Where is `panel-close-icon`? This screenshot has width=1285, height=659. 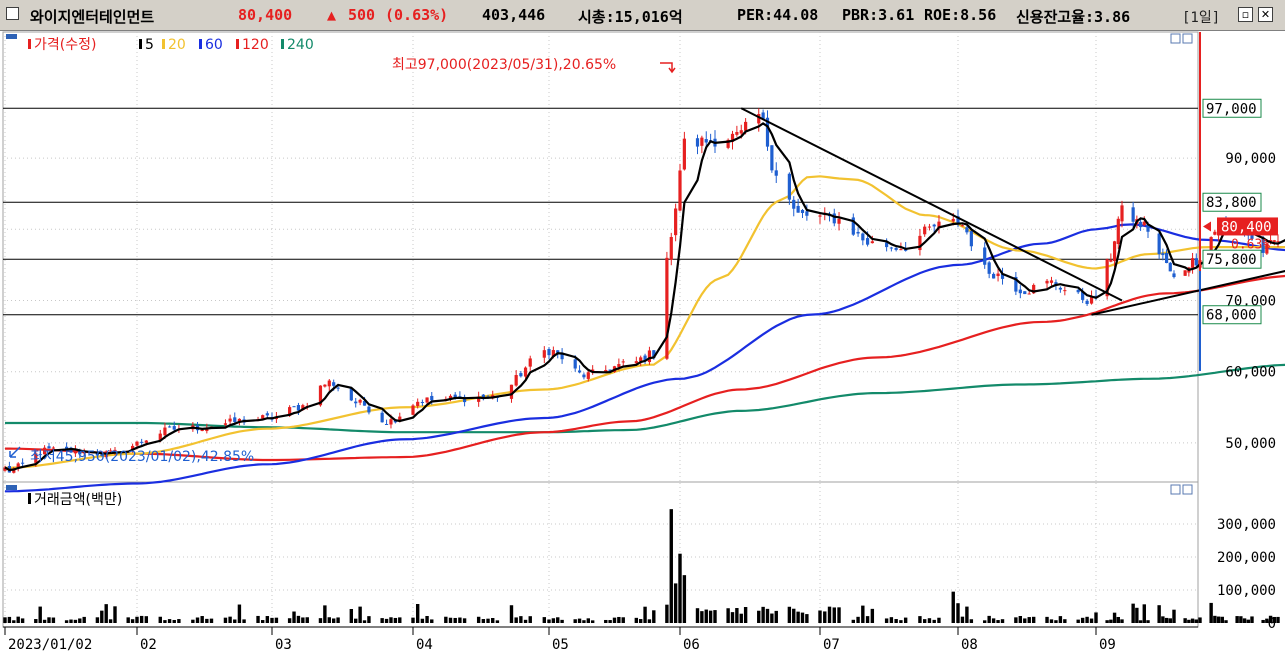
panel-close-icon is located at coordinates (1187, 38).